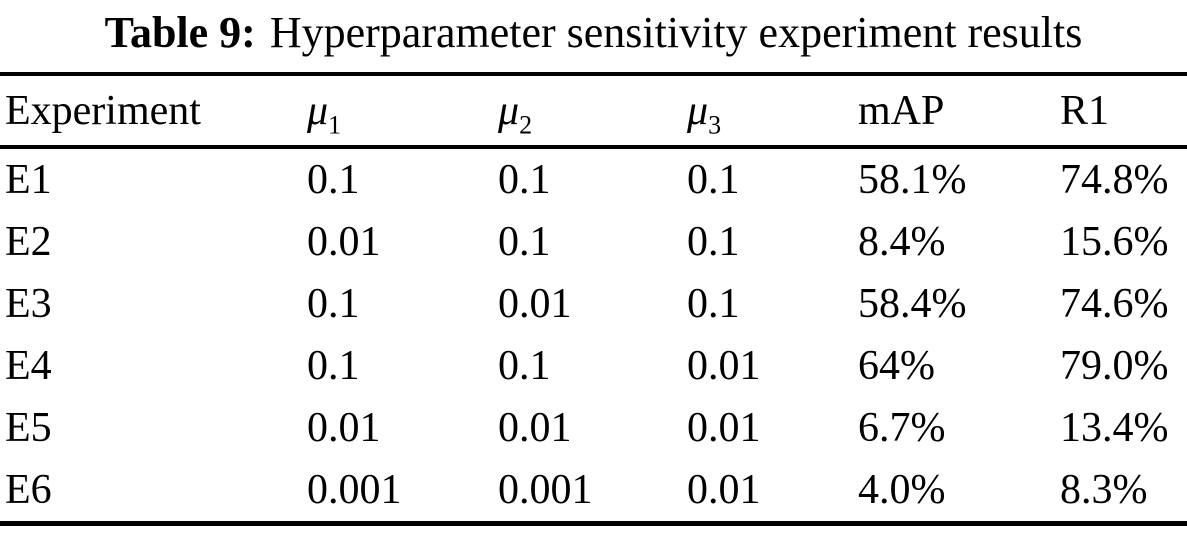 The height and width of the screenshot is (533, 1187). Describe the element at coordinates (959, 110) in the screenshot. I see `col-header-map: mAP` at that location.